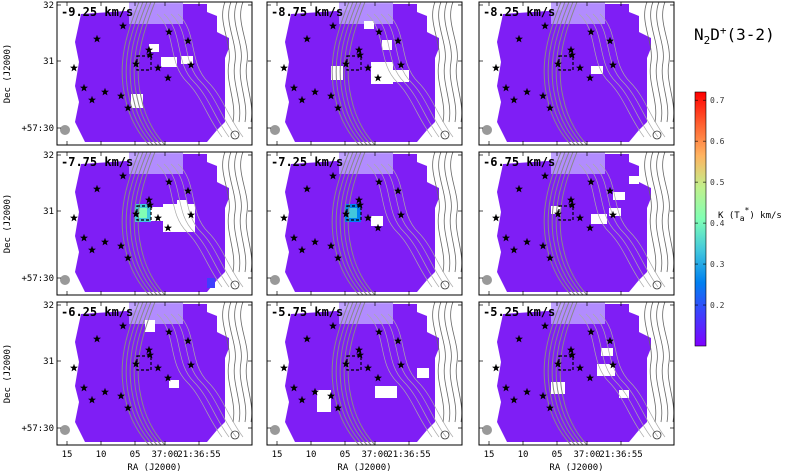  I want to click on velocity-label: -7.75 km/s, so click(97, 162).